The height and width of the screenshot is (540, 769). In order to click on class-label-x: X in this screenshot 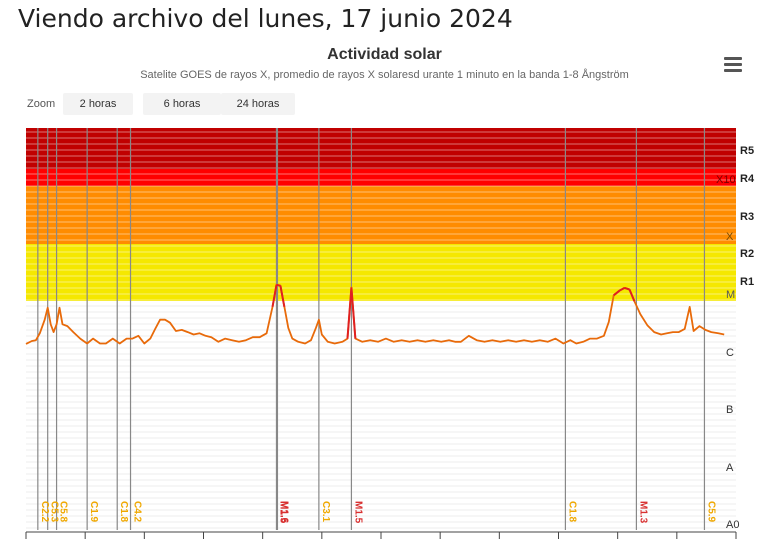, I will do `click(730, 237)`.